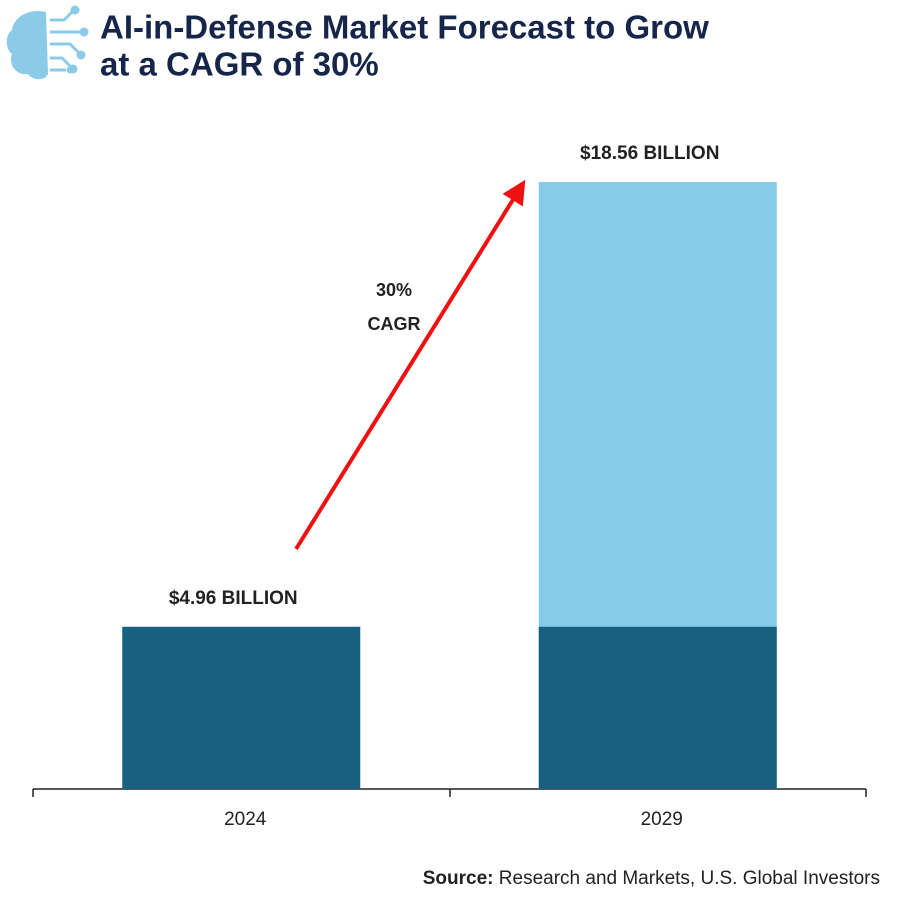  Describe the element at coordinates (410, 365) in the screenshot. I see `cagr-arrow` at that location.